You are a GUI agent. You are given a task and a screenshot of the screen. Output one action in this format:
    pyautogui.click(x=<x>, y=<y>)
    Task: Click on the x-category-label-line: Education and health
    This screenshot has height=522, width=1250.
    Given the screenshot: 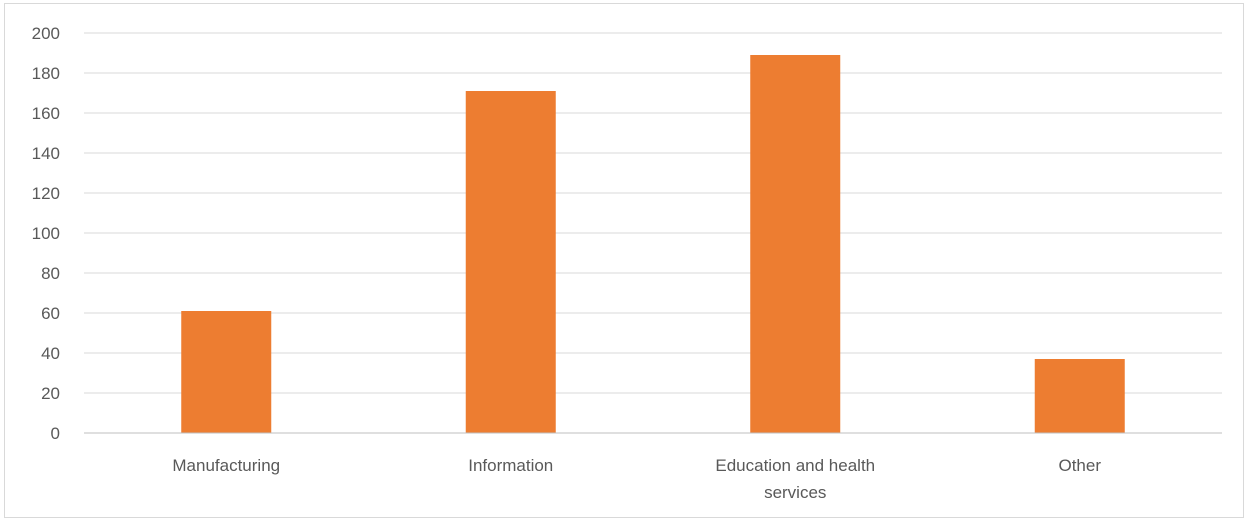 What is the action you would take?
    pyautogui.click(x=795, y=465)
    